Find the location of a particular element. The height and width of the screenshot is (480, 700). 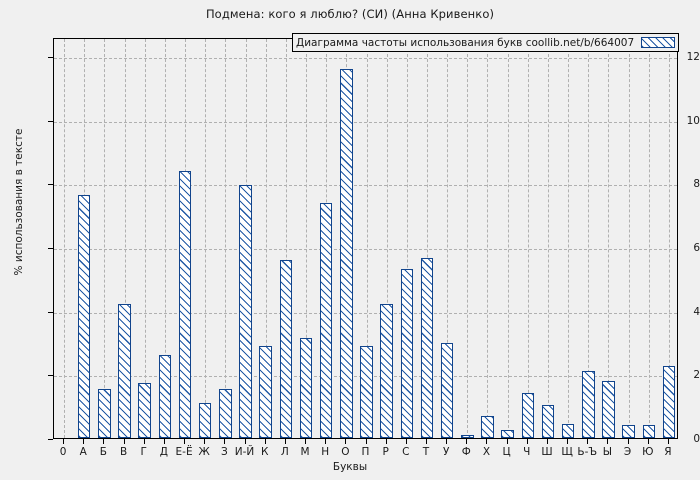

x-tick-label-Ш: Ш is located at coordinates (547, 452).